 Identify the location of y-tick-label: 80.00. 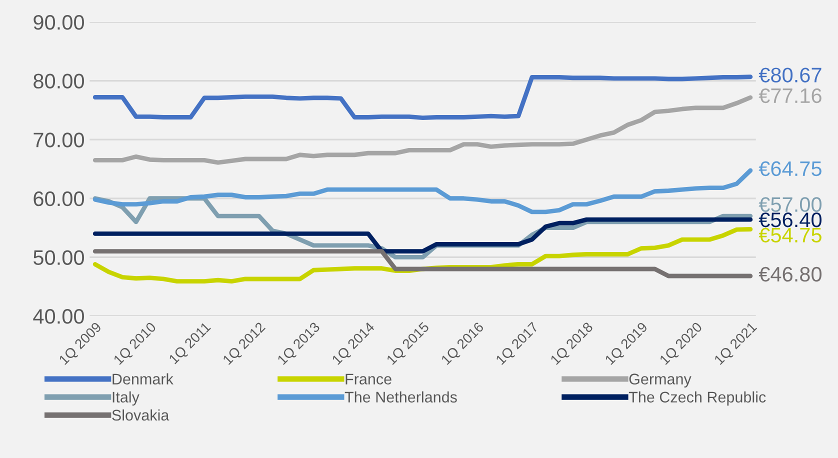
(59, 81).